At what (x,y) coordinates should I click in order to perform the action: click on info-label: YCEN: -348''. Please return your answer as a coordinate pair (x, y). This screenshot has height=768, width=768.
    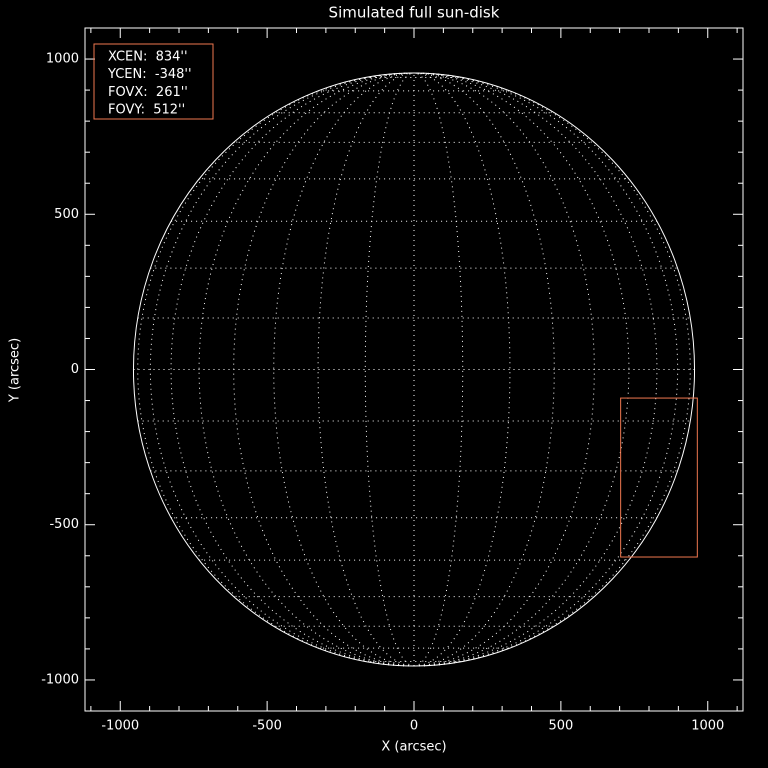
    Looking at the image, I should click on (149, 74).